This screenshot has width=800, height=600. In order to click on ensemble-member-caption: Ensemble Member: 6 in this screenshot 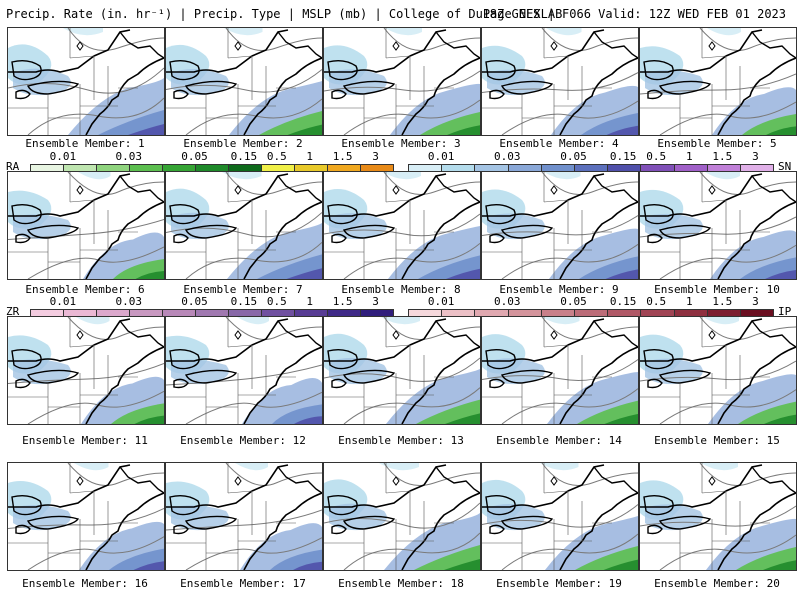, I will do `click(85, 289)`.